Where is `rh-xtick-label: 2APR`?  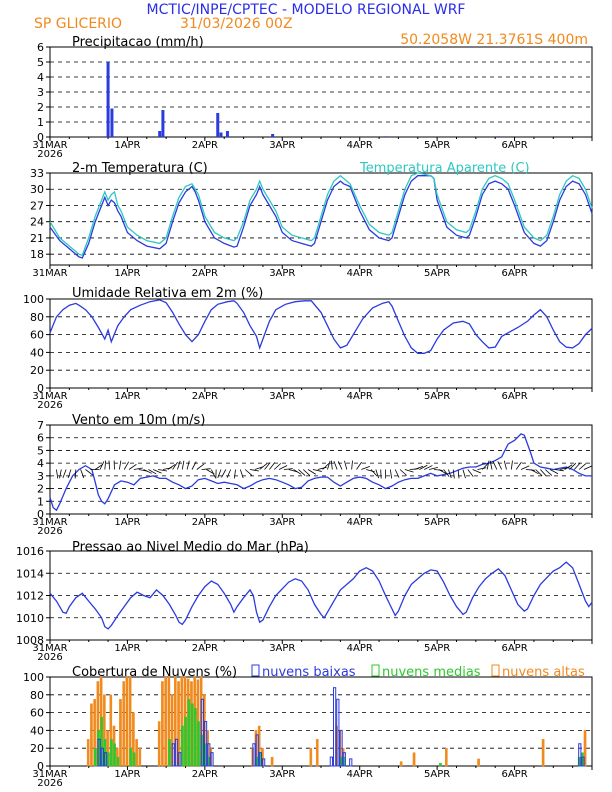
rh-xtick-label: 2APR is located at coordinates (205, 396).